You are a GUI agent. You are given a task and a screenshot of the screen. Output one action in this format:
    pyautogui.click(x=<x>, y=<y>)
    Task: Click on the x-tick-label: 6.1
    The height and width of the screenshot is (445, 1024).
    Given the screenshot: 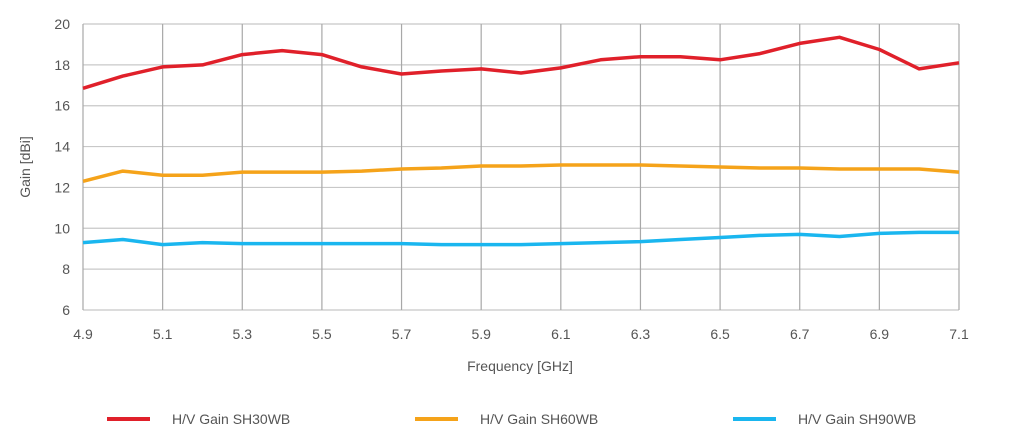 What is the action you would take?
    pyautogui.click(x=561, y=334)
    